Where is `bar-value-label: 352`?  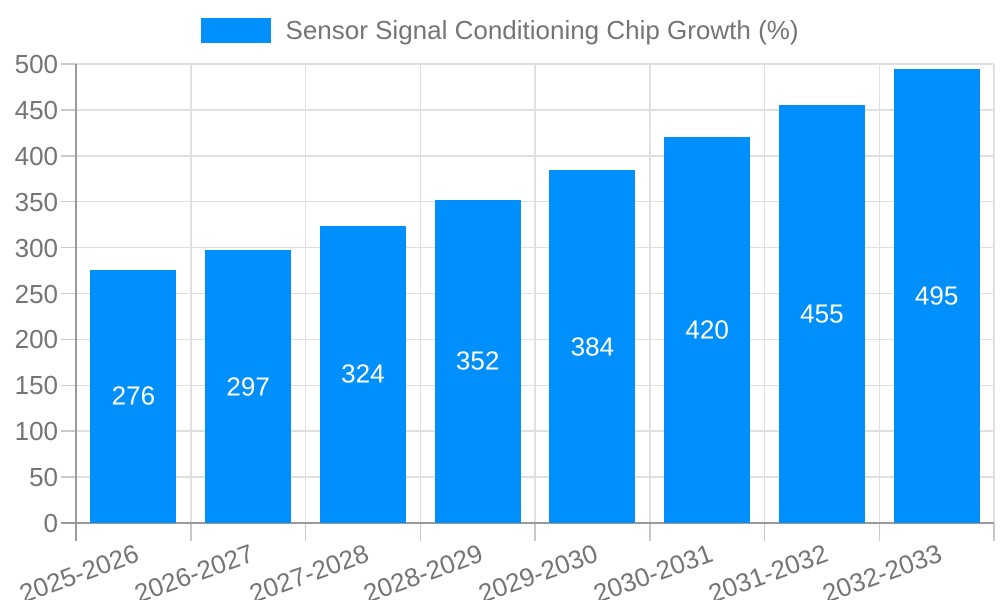 bar-value-label: 352 is located at coordinates (477, 360).